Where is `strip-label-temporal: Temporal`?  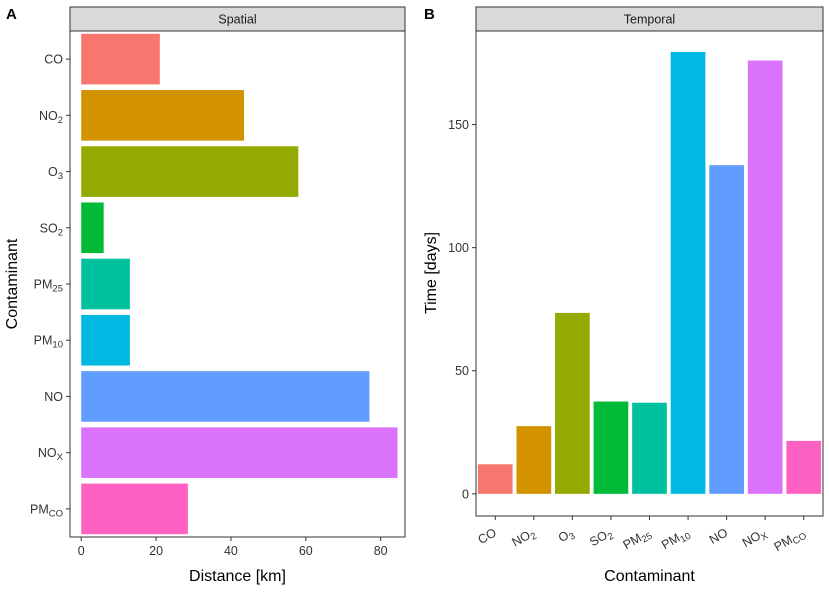
strip-label-temporal: Temporal is located at coordinates (649, 20).